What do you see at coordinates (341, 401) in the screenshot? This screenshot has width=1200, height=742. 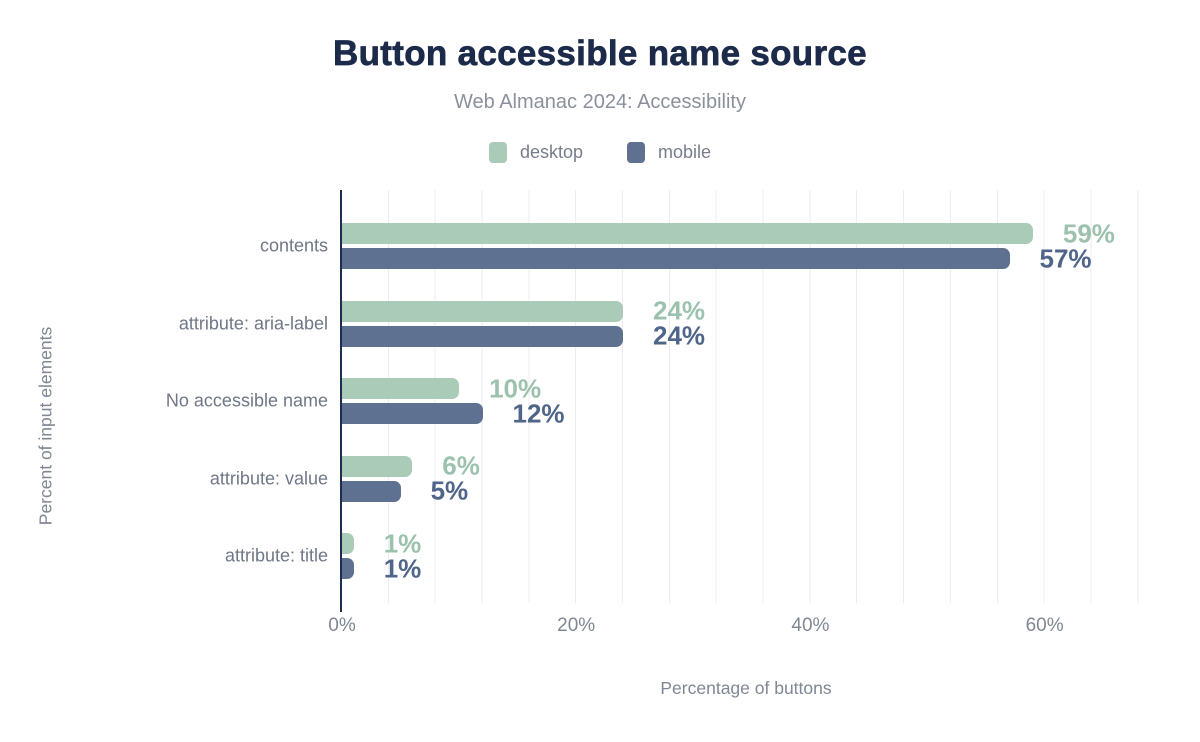 I see `y-axis-line` at bounding box center [341, 401].